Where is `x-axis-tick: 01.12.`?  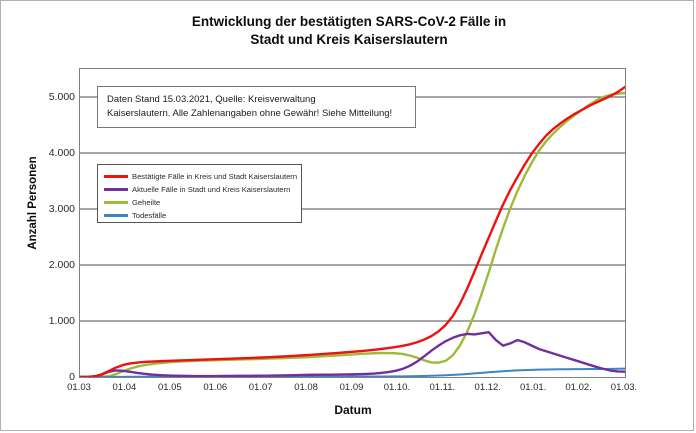 x-axis-tick: 01.12. is located at coordinates (487, 387).